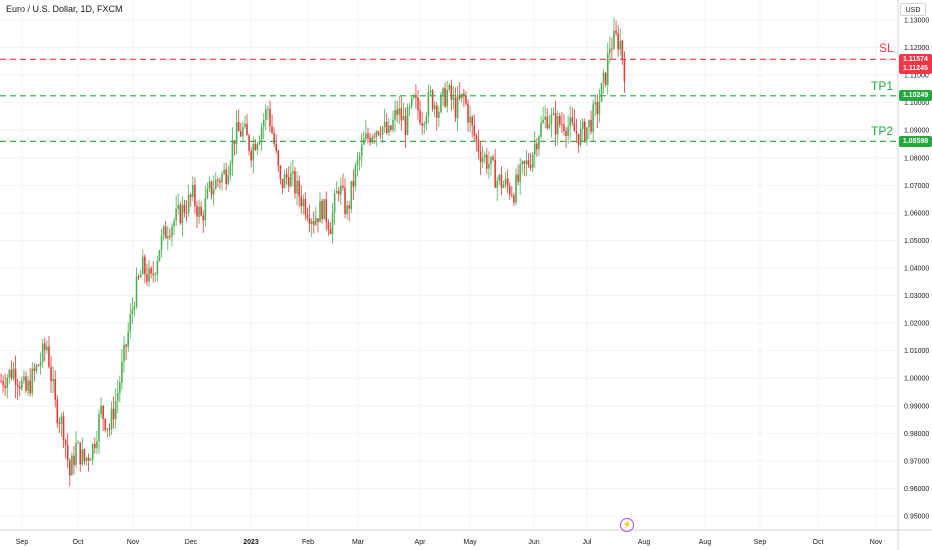 This screenshot has width=932, height=550. What do you see at coordinates (916, 241) in the screenshot?
I see `price-tick-label: 1.05000` at bounding box center [916, 241].